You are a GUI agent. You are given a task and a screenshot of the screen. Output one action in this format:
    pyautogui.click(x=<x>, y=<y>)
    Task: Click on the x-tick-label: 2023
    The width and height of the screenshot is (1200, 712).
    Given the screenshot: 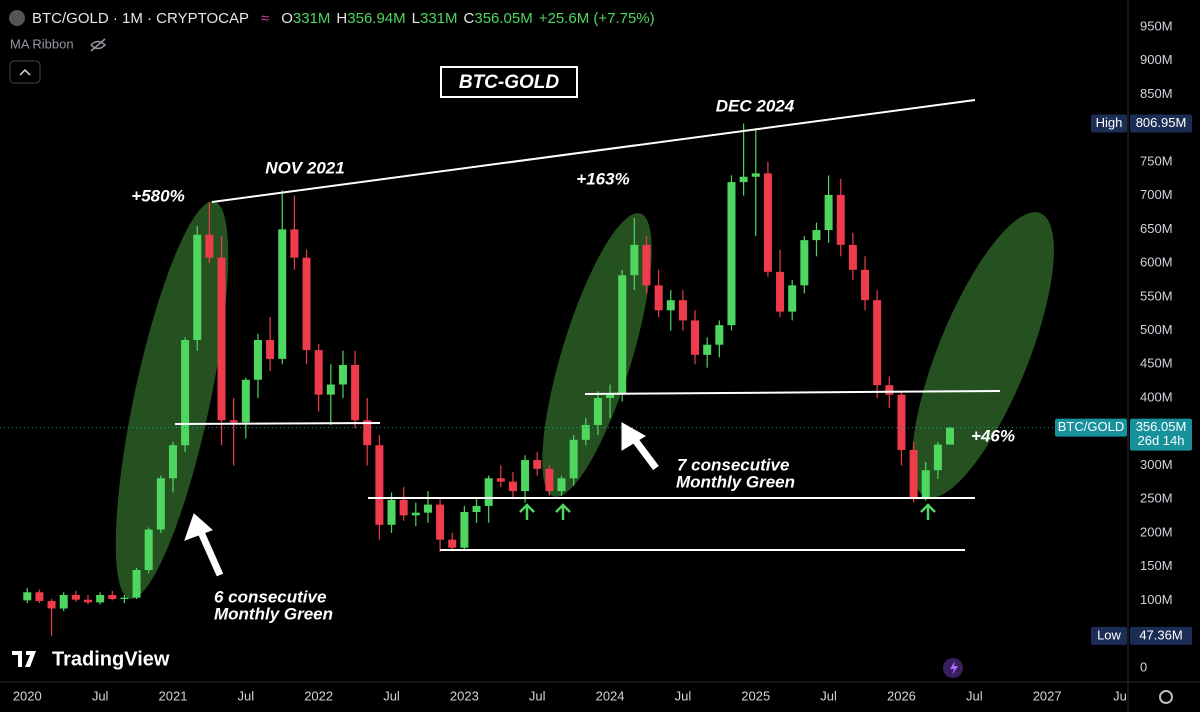 What is the action you would take?
    pyautogui.click(x=464, y=695)
    